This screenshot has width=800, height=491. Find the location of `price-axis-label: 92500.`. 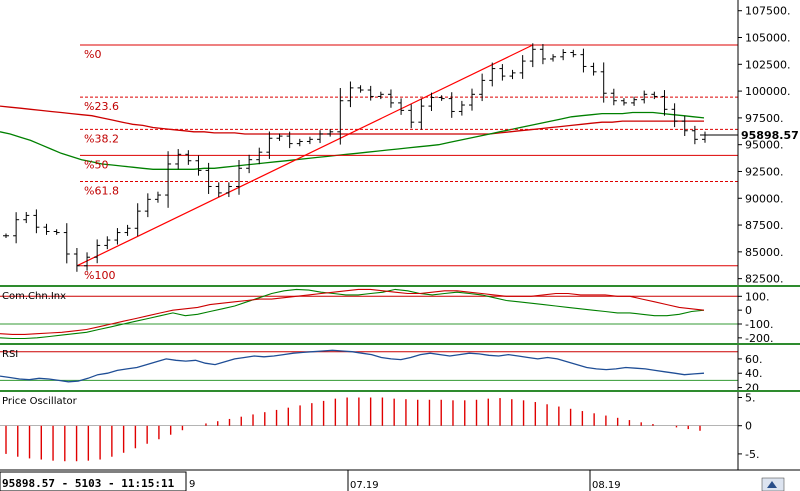

price-axis-label: 92500. is located at coordinates (764, 171).